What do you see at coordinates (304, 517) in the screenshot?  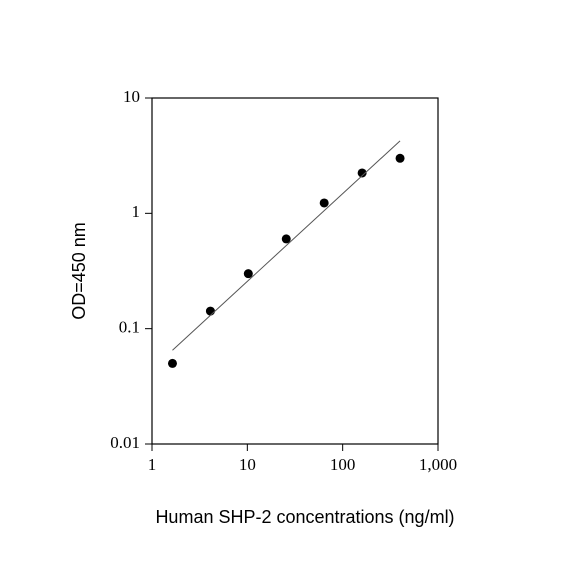 I see `x-axis-title: Human SHP-2 concentrations (ng/ml)` at bounding box center [304, 517].